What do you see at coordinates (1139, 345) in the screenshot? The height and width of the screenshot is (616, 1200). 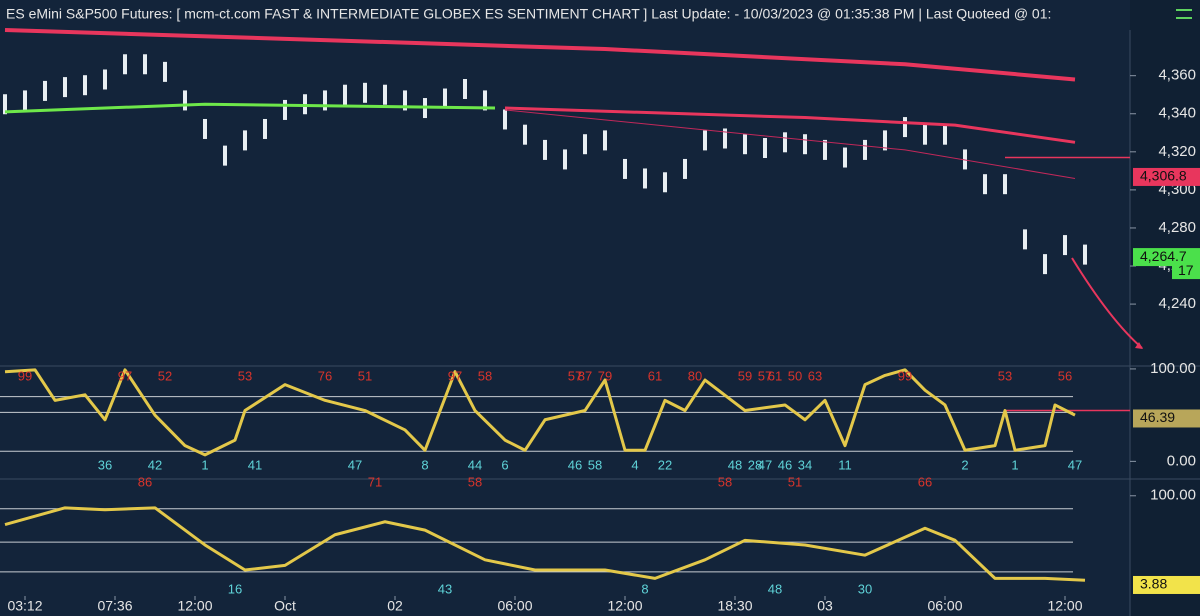 I see `arrow-head` at bounding box center [1139, 345].